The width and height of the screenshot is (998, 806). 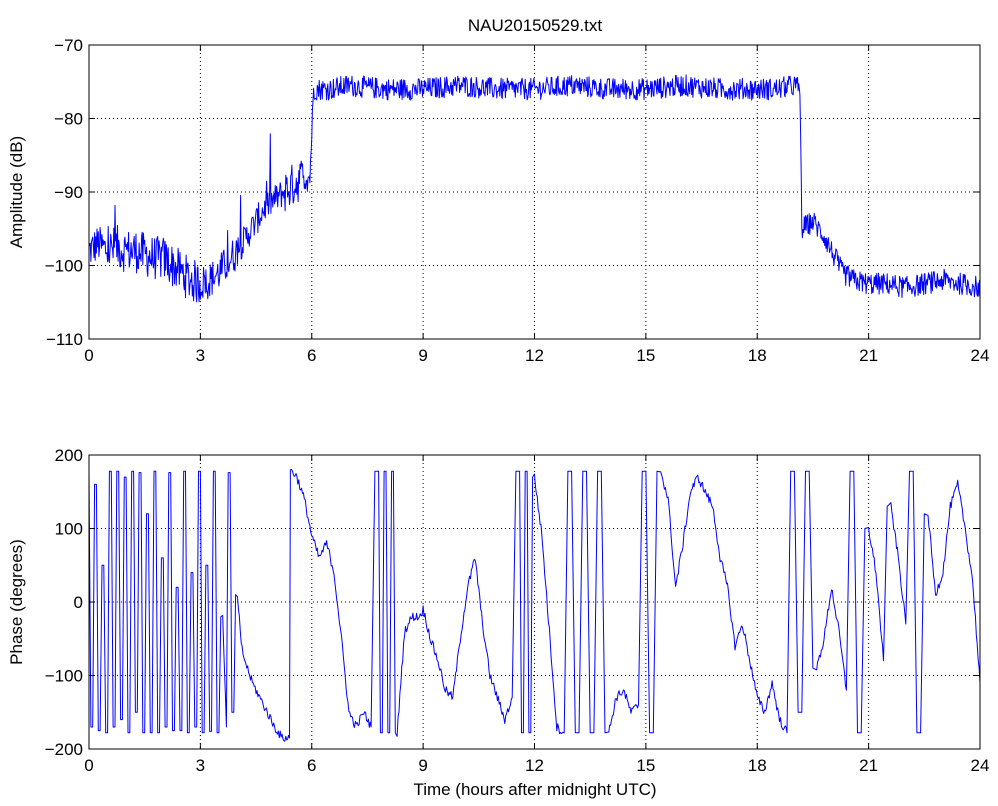 What do you see at coordinates (16, 602) in the screenshot?
I see `phase-y-axis-label: Phase (degrees)` at bounding box center [16, 602].